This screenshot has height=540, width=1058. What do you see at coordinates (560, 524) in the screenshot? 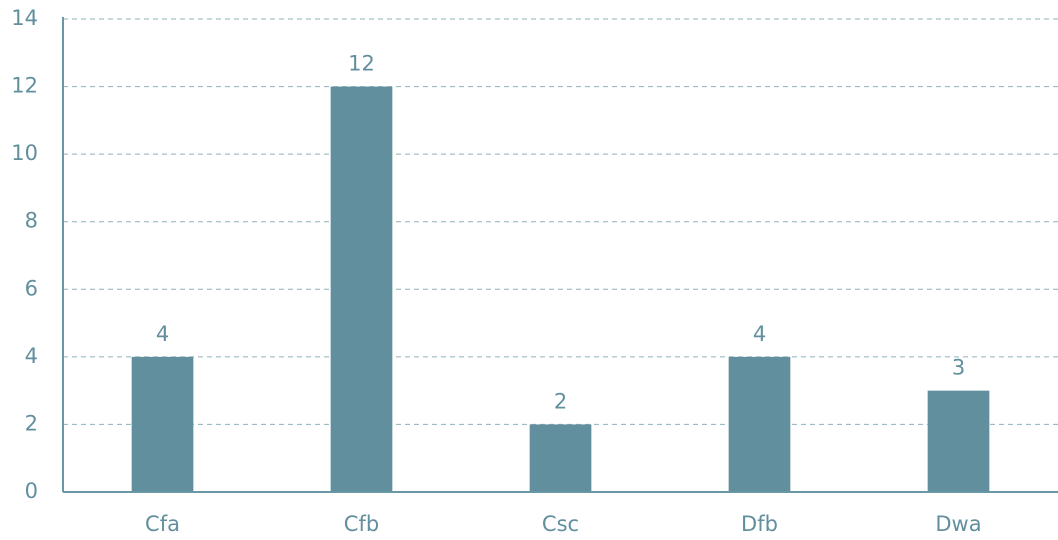
I see `x-tick-label: Csc` at bounding box center [560, 524].